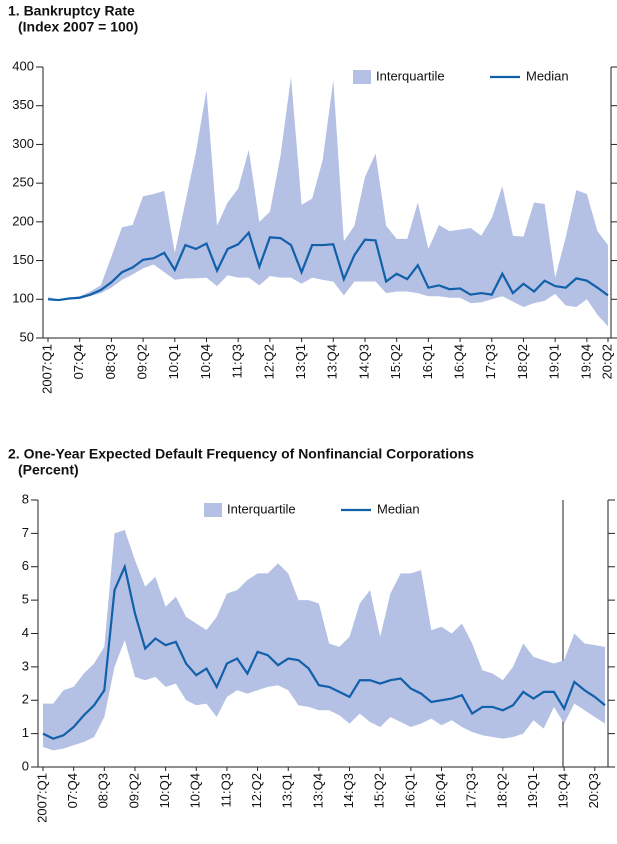  What do you see at coordinates (593, 790) in the screenshot?
I see `x-tick-label: 20:Q3` at bounding box center [593, 790].